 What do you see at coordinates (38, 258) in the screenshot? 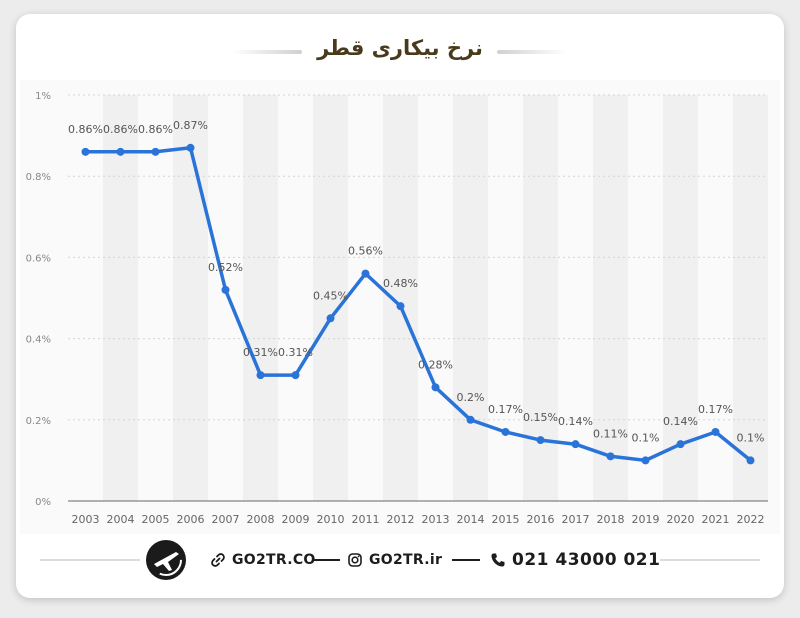
I see `y-tick-label: 0.6%` at bounding box center [38, 258].